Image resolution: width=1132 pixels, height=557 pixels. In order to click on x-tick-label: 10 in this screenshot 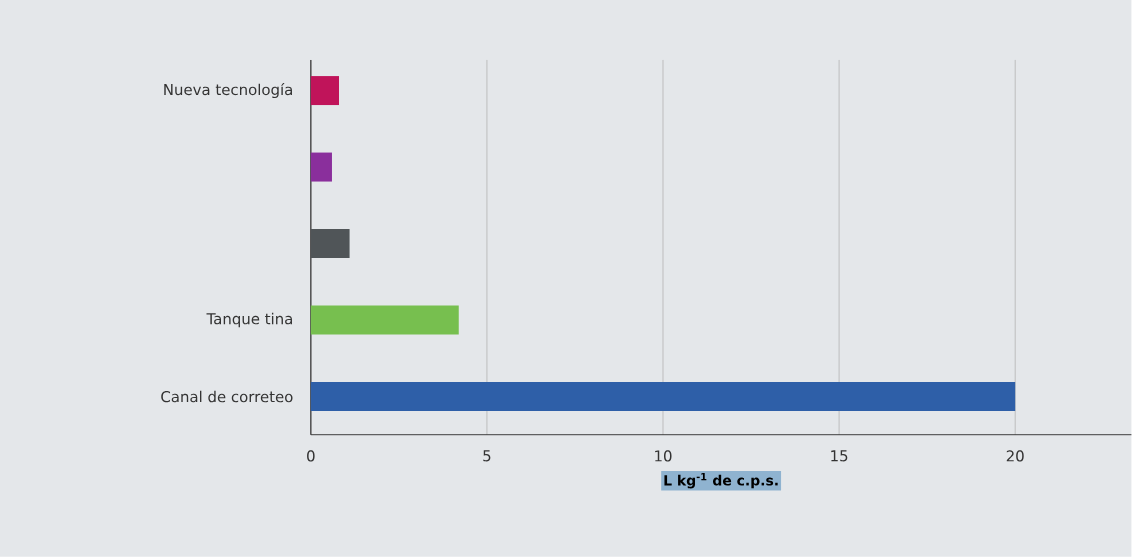, I will do `click(663, 456)`.